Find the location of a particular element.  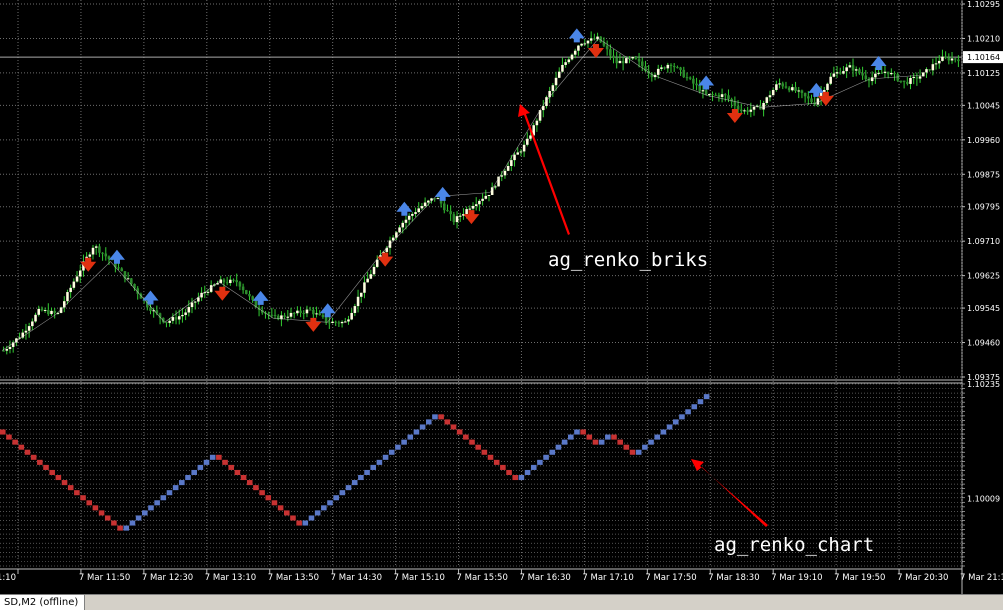

x-tick-label: 7 Mar 19:50 is located at coordinates (859, 578).